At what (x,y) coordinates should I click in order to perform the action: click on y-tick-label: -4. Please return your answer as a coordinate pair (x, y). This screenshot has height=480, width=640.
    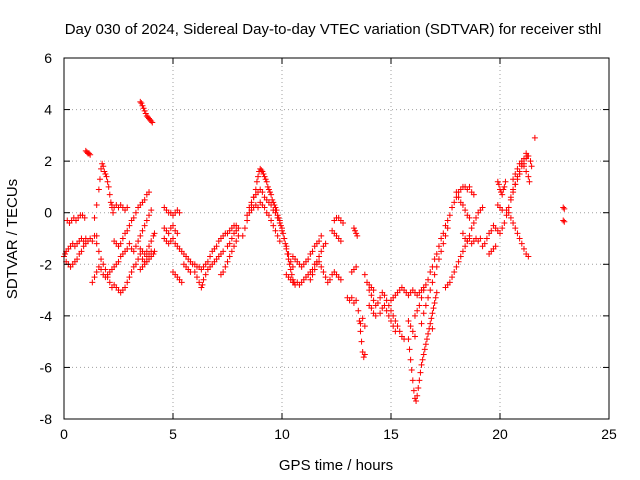
    Looking at the image, I should click on (46, 316).